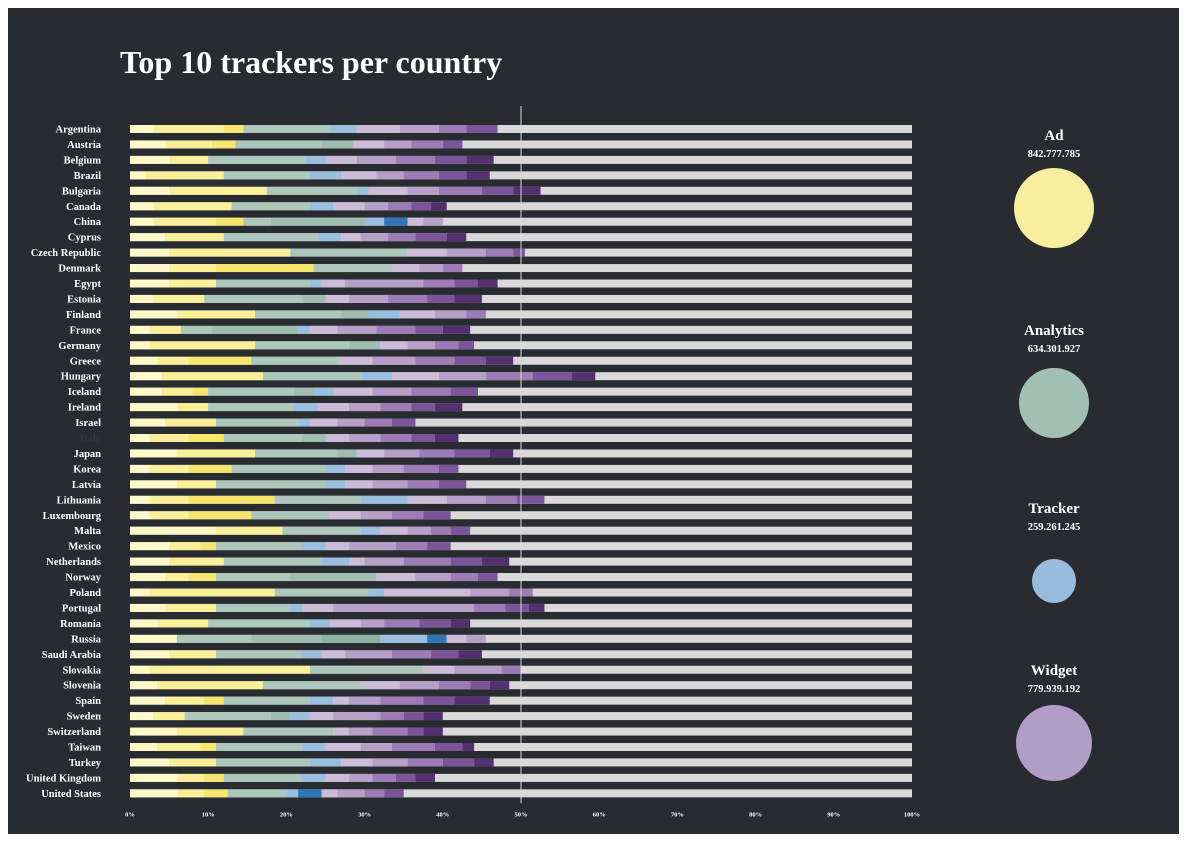 The height and width of the screenshot is (842, 1191). What do you see at coordinates (81, 624) in the screenshot?
I see `country-label-romania: Romania` at bounding box center [81, 624].